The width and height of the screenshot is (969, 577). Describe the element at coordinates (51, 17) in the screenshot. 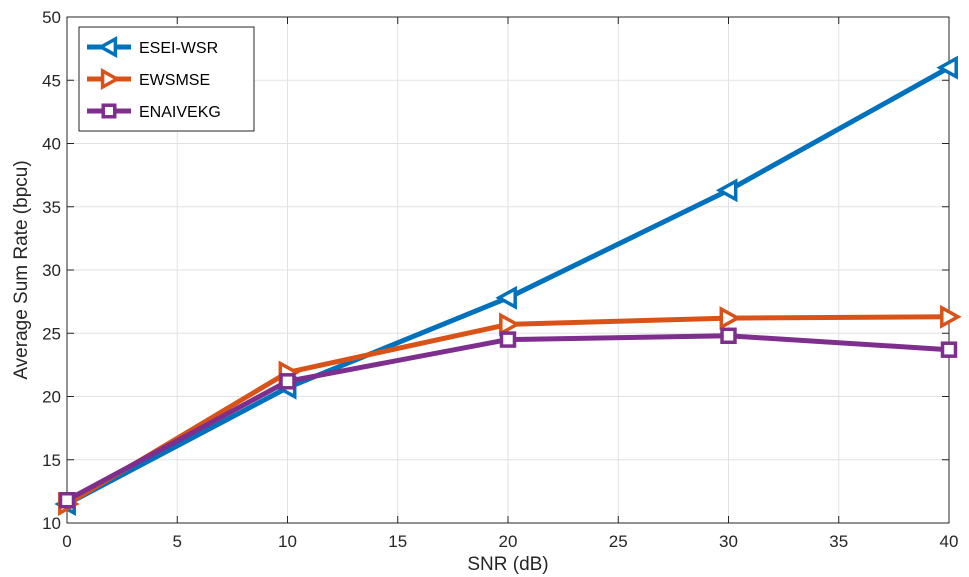

I see `y-tick-label: 50` at that location.